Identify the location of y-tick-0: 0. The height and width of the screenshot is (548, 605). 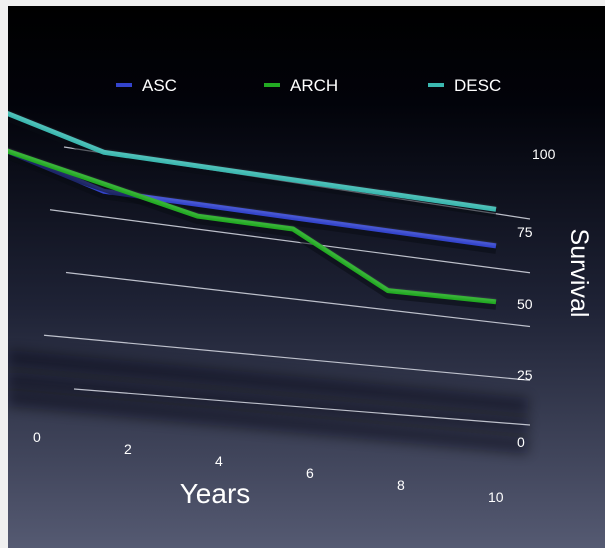
(521, 442).